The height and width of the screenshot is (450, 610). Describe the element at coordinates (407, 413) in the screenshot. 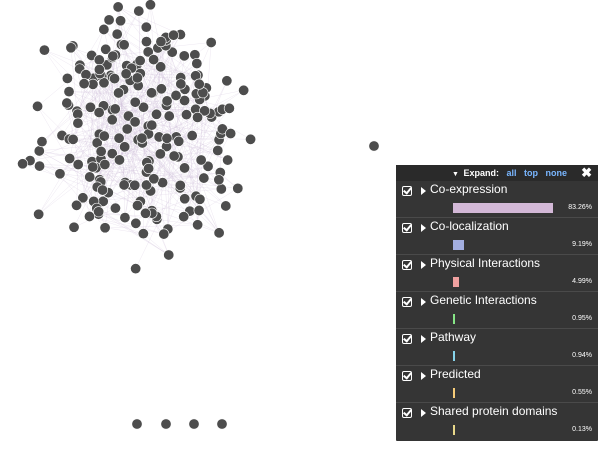

I see `checkbox-shared-protein-domains` at that location.